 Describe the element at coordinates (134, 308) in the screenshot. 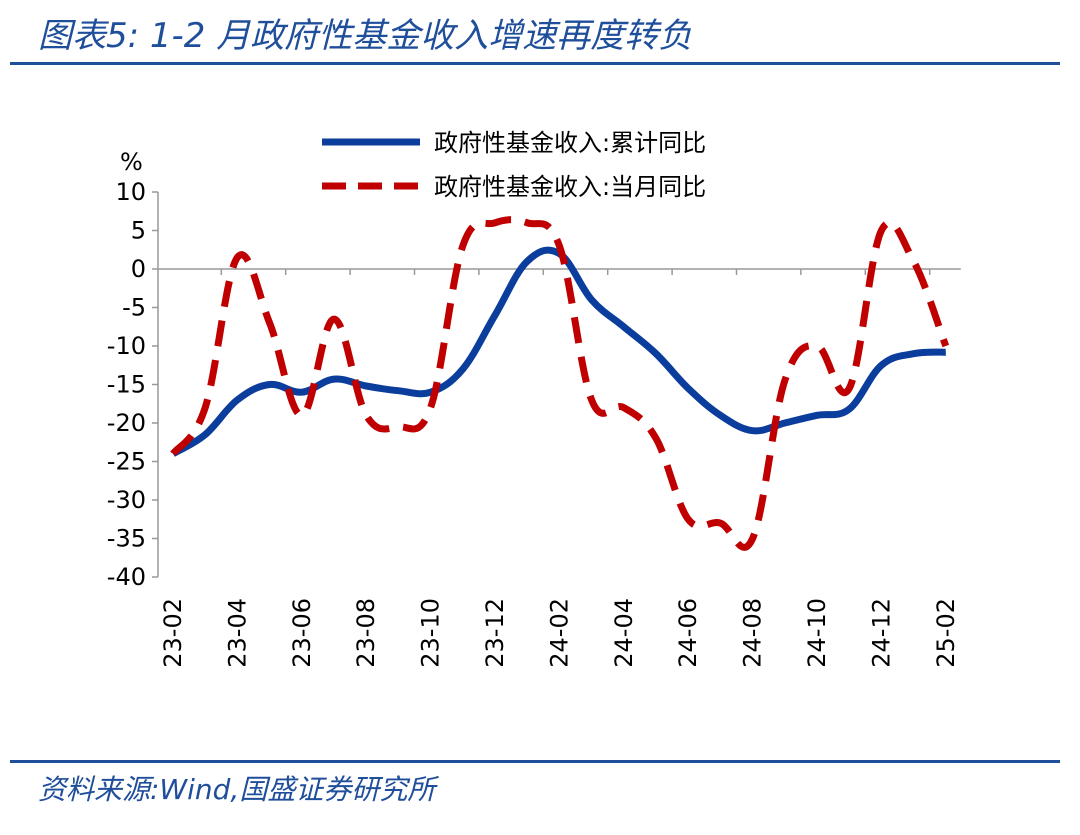

I see `y-tick-label: -5` at that location.